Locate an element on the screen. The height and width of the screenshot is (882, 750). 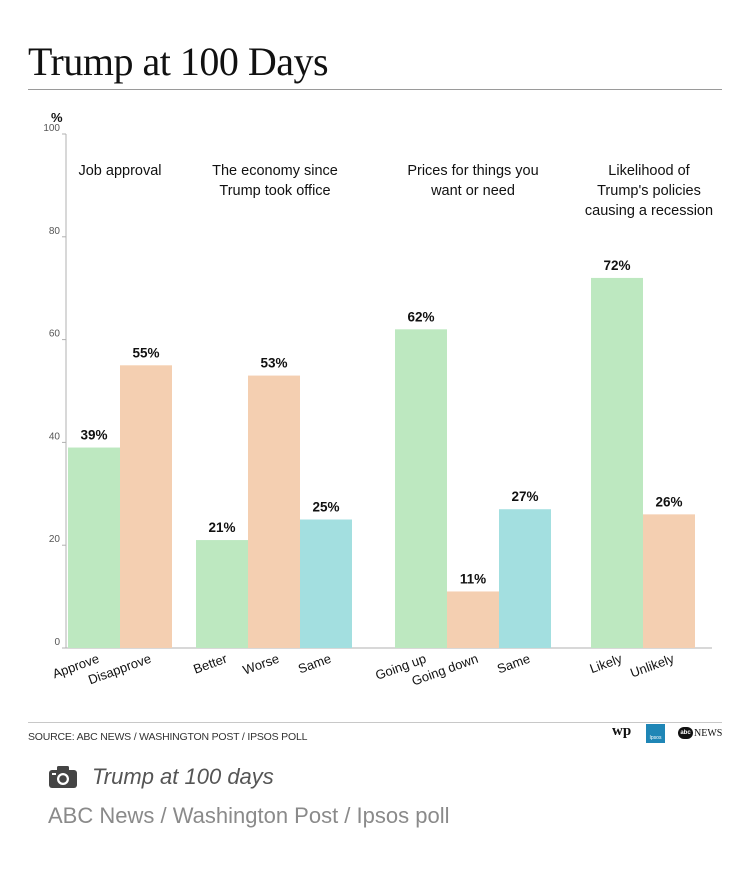
washington-post-logo: wp is located at coordinates (622, 731).